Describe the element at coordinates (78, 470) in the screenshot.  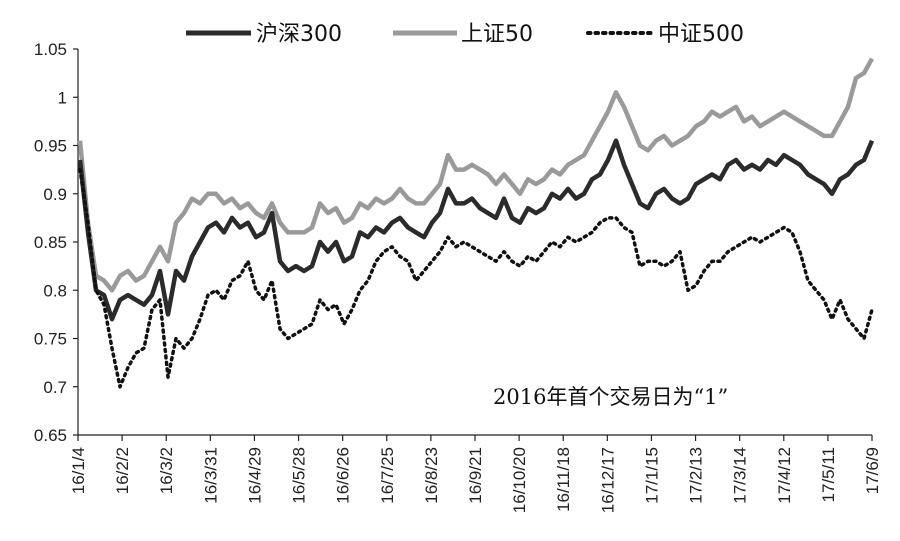
I see `x-tick-label: 16/1/4` at that location.